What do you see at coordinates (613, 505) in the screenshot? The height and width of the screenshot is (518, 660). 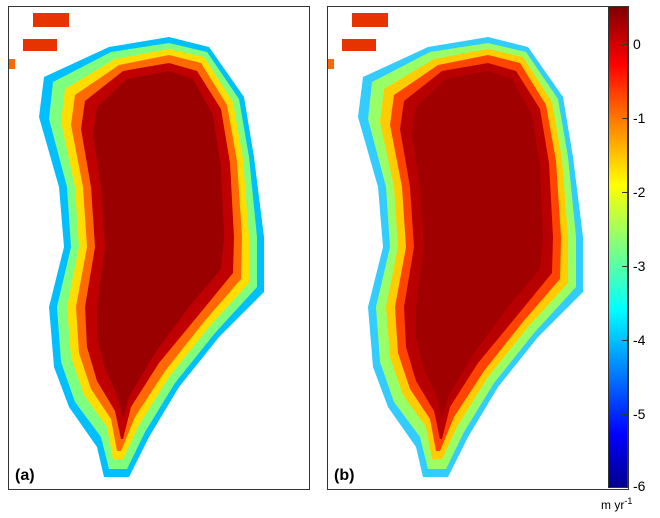 I see `unit-main: m yr` at bounding box center [613, 505].